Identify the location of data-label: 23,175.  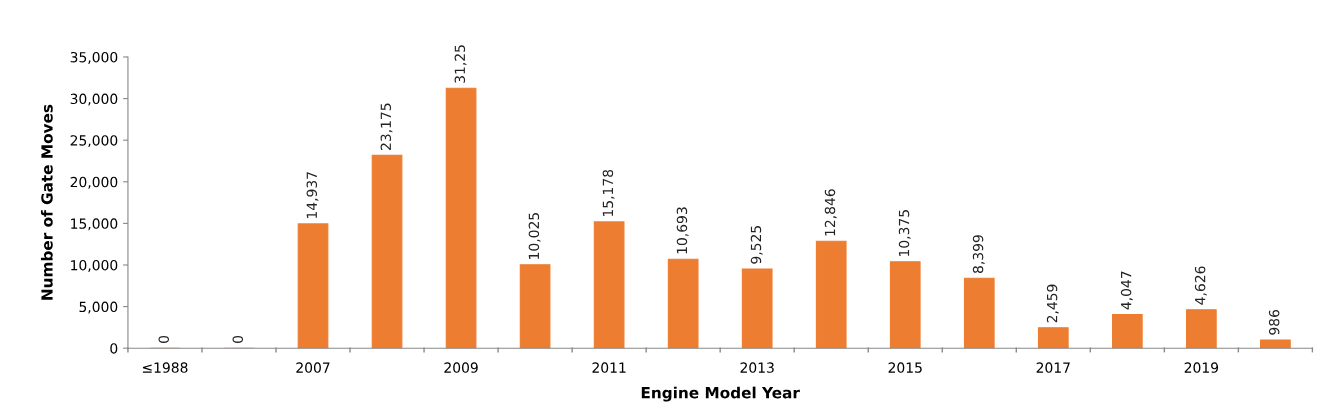
(386, 126).